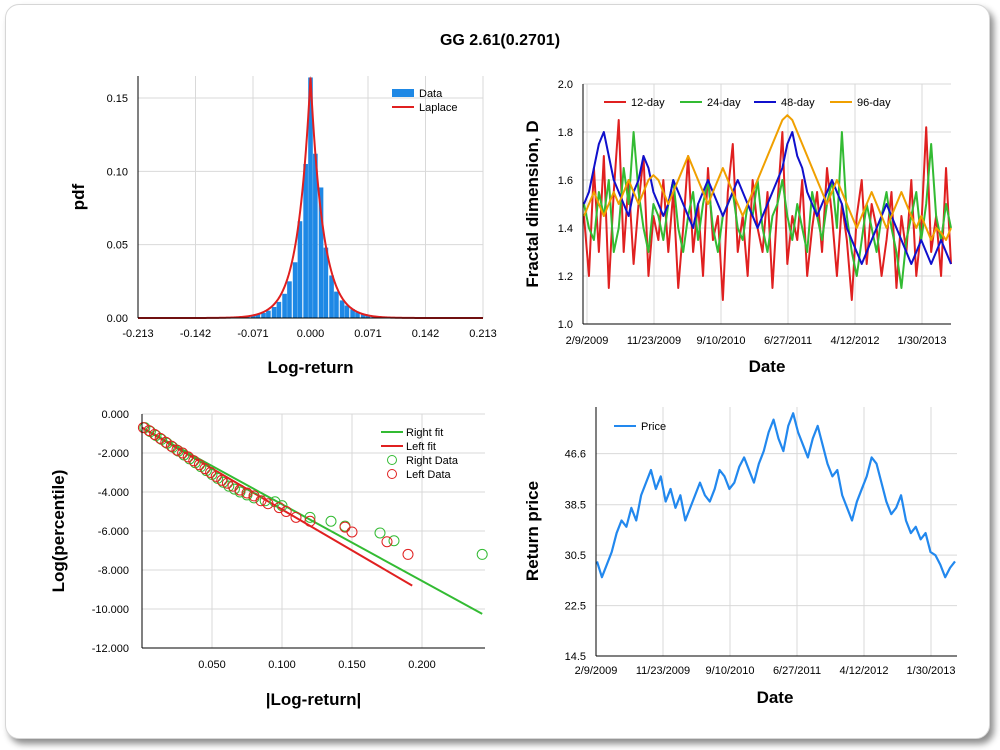  What do you see at coordinates (117, 99) in the screenshot?
I see `y-tick-label: 0.15` at bounding box center [117, 99].